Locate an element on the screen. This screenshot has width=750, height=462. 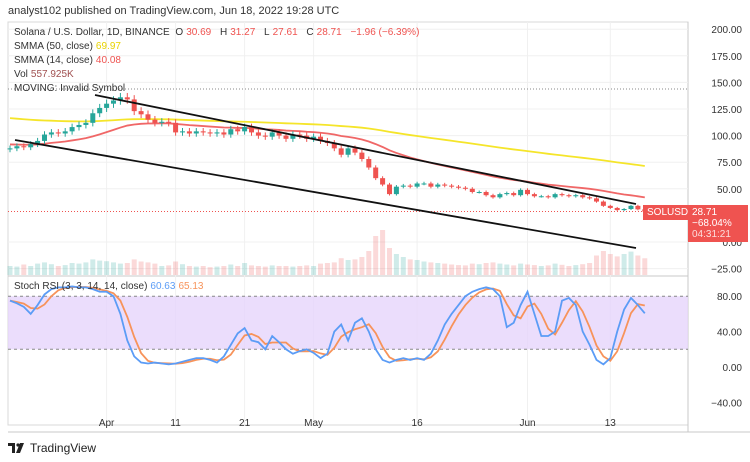
time-tick-label: Jun is located at coordinates (527, 423).